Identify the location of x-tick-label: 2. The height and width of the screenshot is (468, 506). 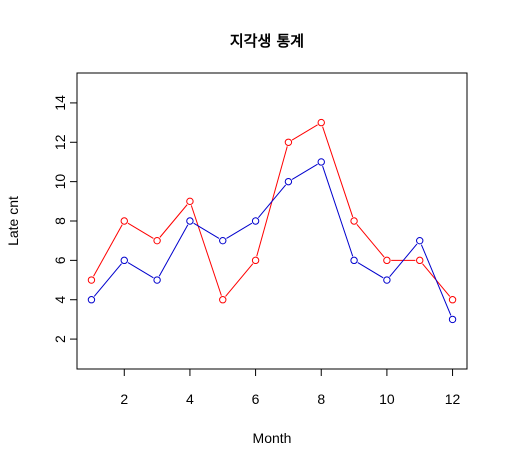
(124, 399).